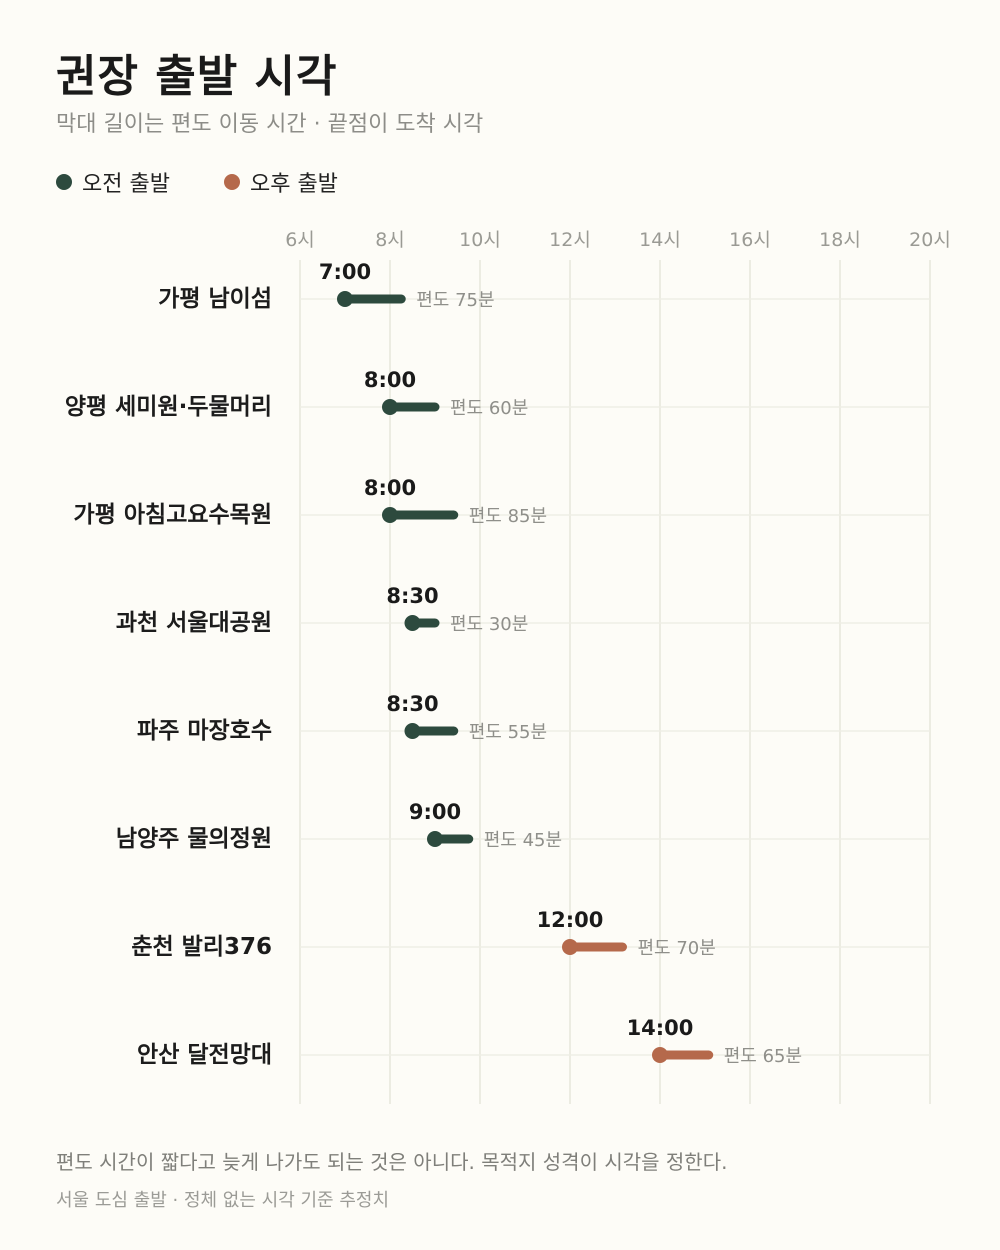 This screenshot has height=1250, width=1000. Describe the element at coordinates (508, 732) in the screenshot. I see `duration-label: 편도 55분` at that location.